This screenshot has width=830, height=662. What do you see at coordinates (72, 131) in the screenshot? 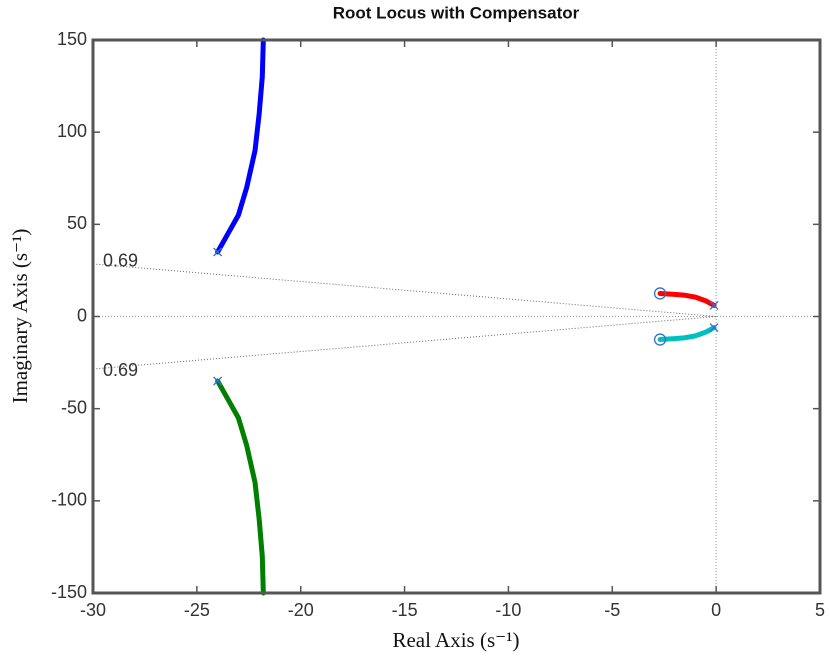
I see `y-tick-label: 100` at bounding box center [72, 131].